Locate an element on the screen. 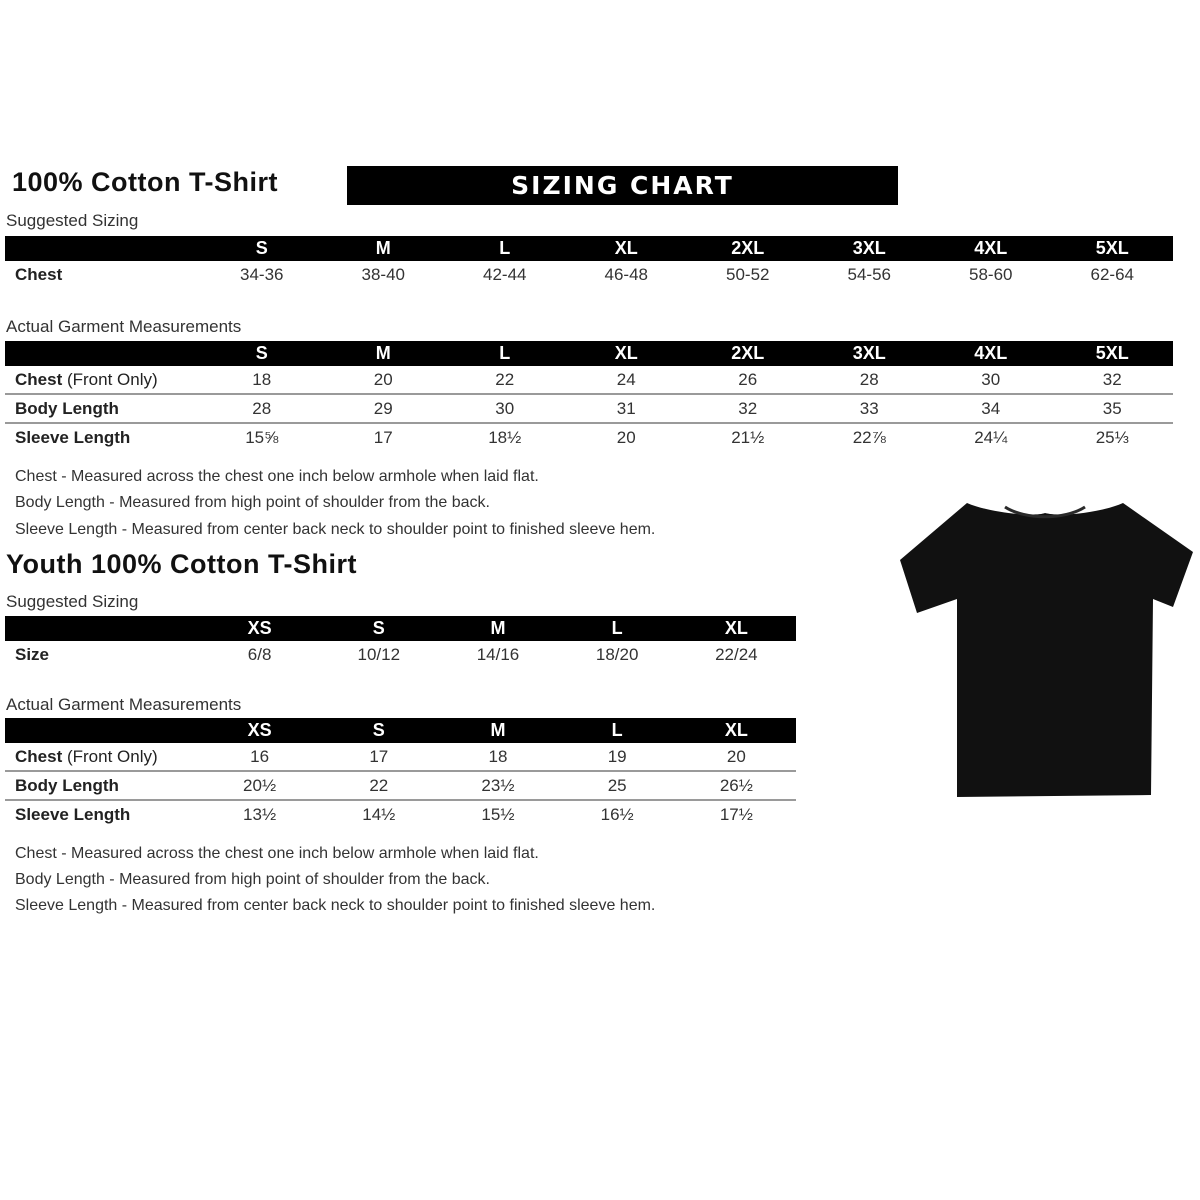 The image size is (1200, 1200). measurement-cell: 42-44 is located at coordinates (505, 274).